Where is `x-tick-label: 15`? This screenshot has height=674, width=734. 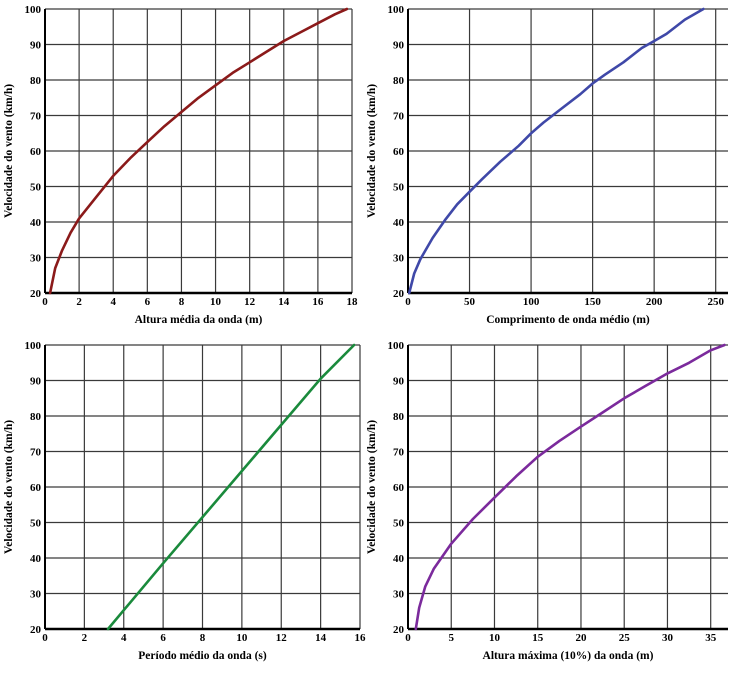 x-tick-label: 15 is located at coordinates (538, 638).